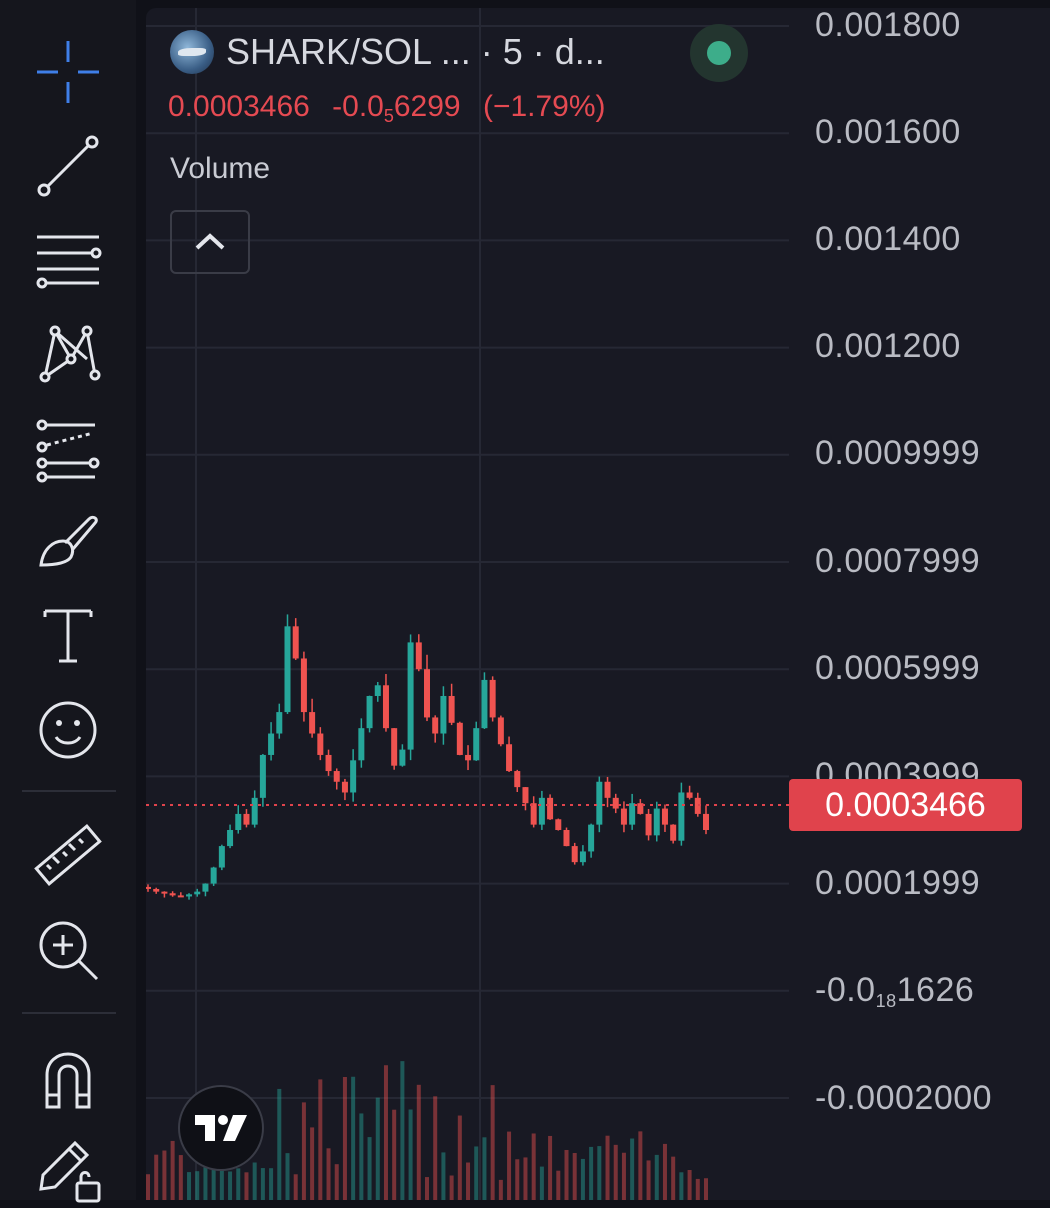 This screenshot has width=1050, height=1208. Describe the element at coordinates (68, 728) in the screenshot. I see `emoji-tool` at that location.